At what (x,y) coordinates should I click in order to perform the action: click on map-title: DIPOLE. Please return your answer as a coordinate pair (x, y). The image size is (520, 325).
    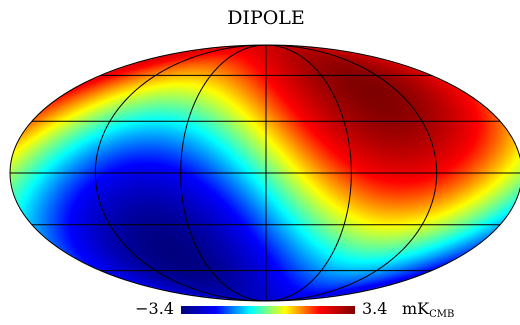
    Looking at the image, I should click on (266, 18).